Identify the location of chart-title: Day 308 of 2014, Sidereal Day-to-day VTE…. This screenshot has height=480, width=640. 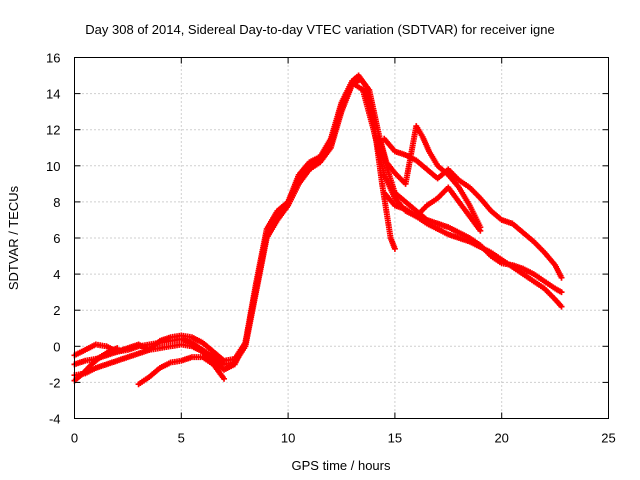
(319, 29).